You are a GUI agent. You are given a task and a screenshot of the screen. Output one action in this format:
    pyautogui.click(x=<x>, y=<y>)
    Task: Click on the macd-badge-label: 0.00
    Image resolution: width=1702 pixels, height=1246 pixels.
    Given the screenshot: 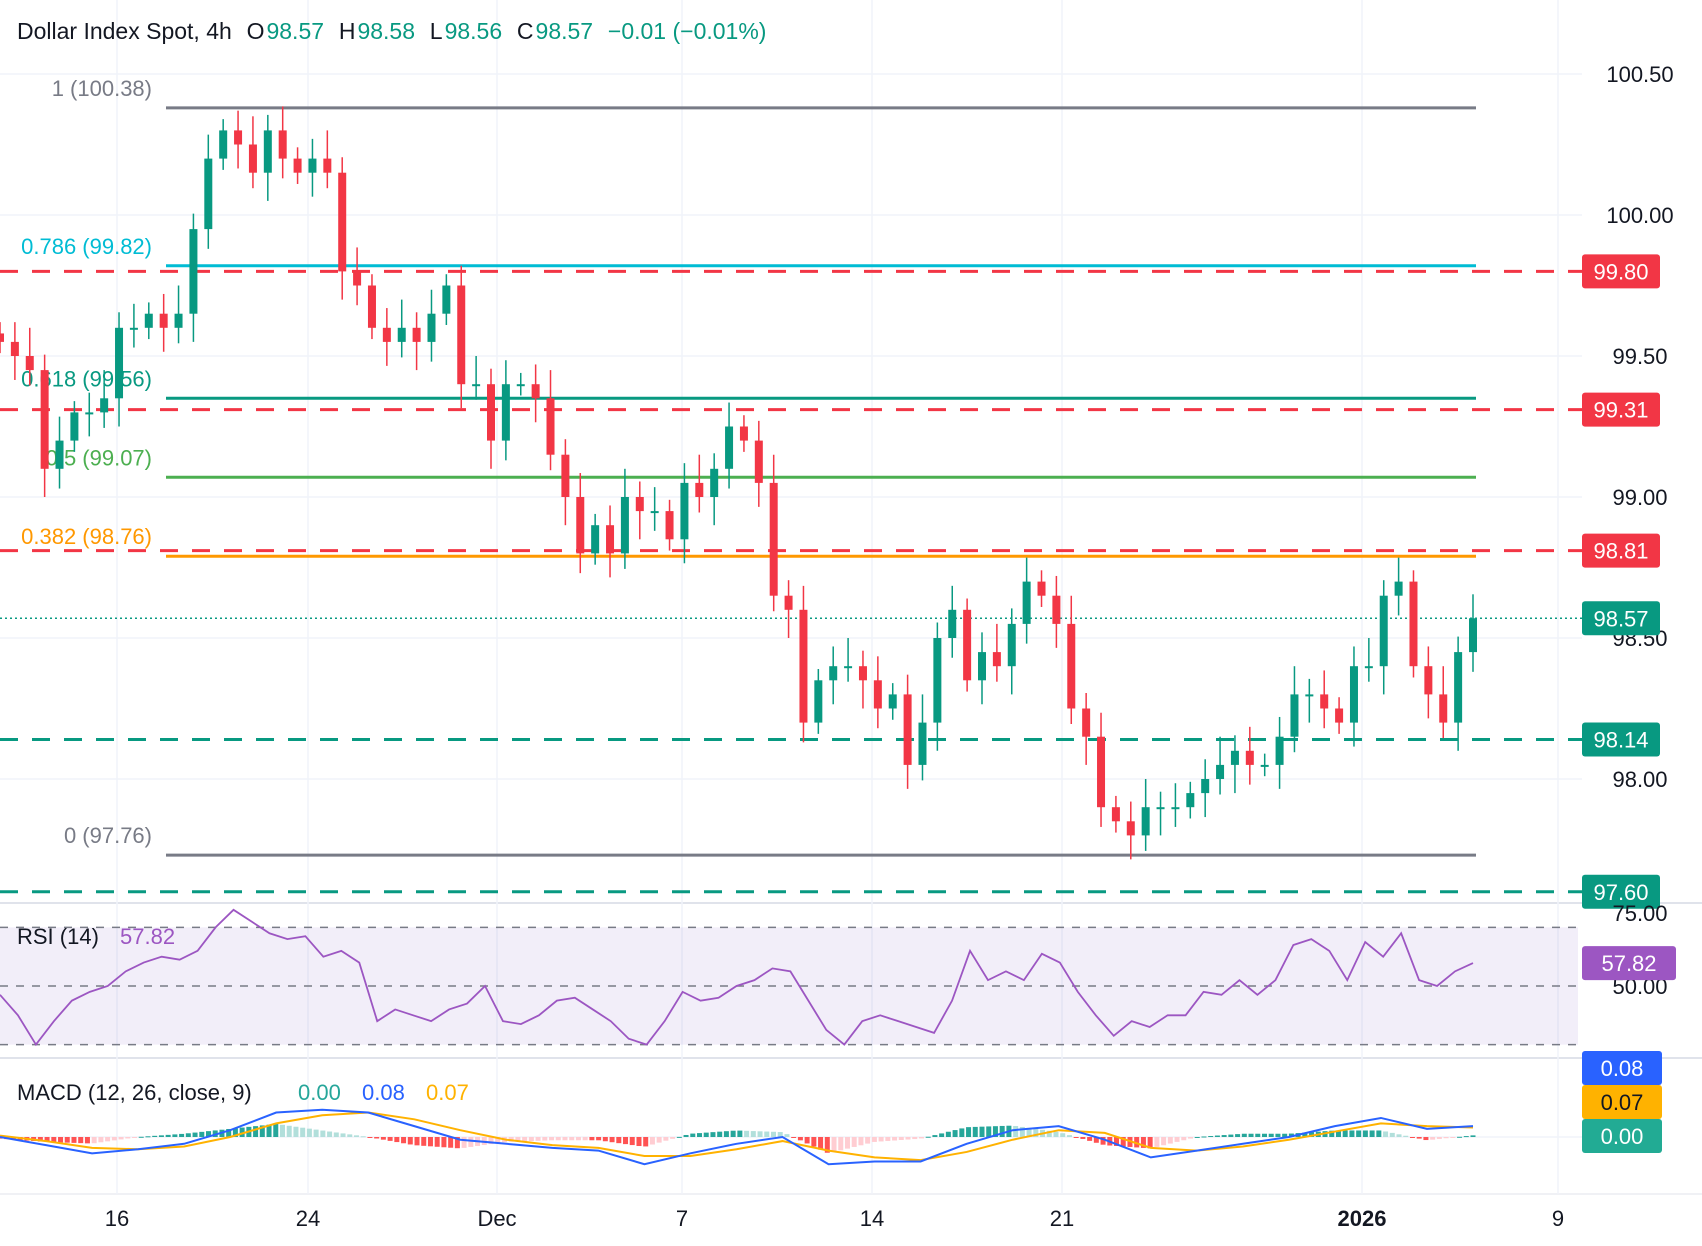 What is the action you would take?
    pyautogui.click(x=1622, y=1136)
    